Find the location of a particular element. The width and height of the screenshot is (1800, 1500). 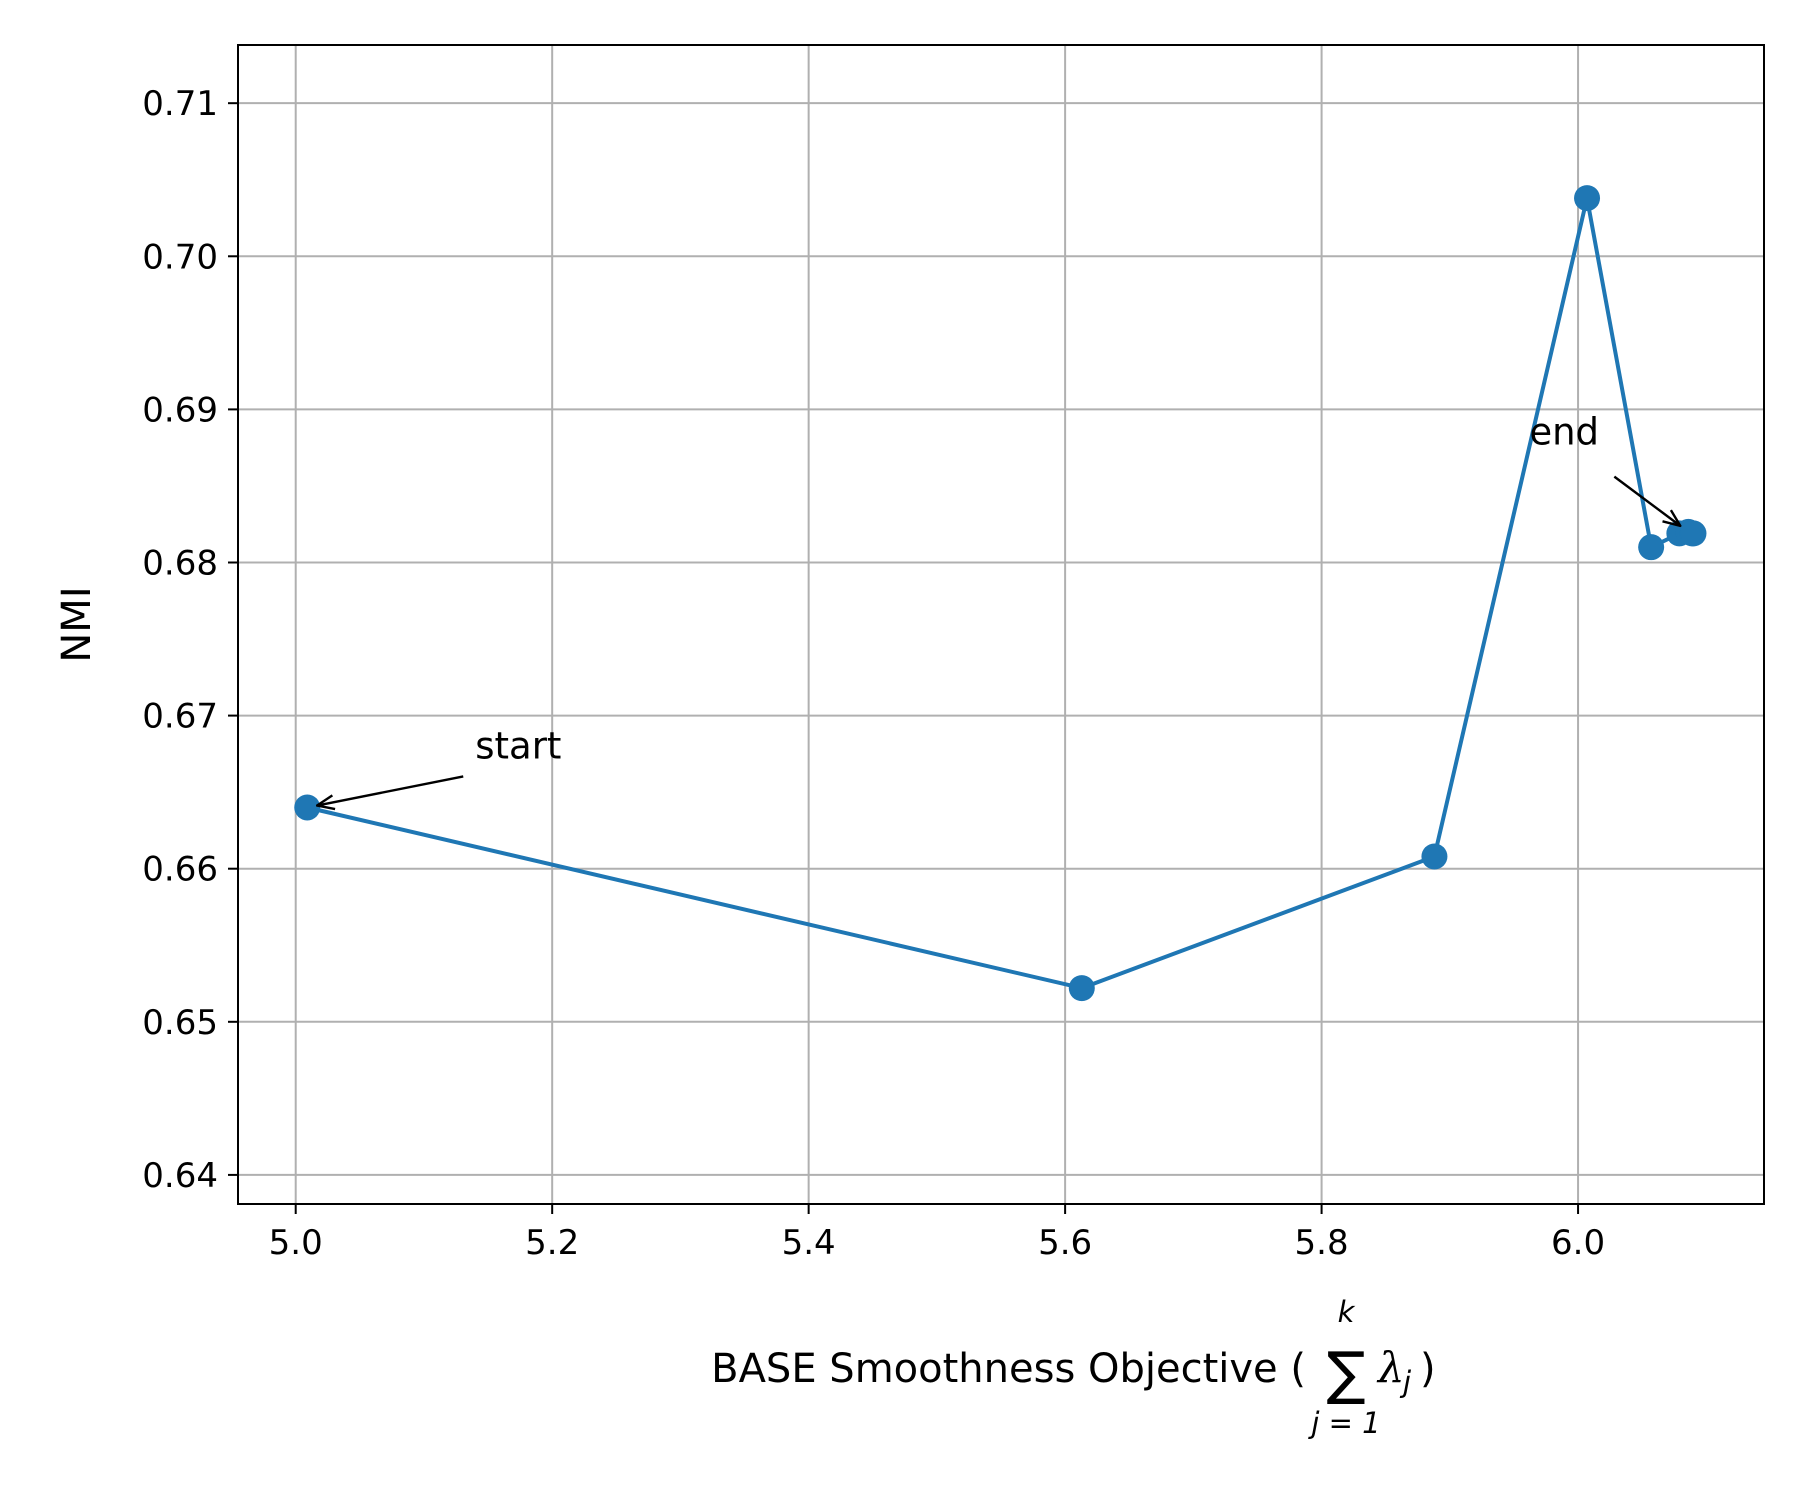

x-axis-close-paren: ) is located at coordinates (1428, 1369).